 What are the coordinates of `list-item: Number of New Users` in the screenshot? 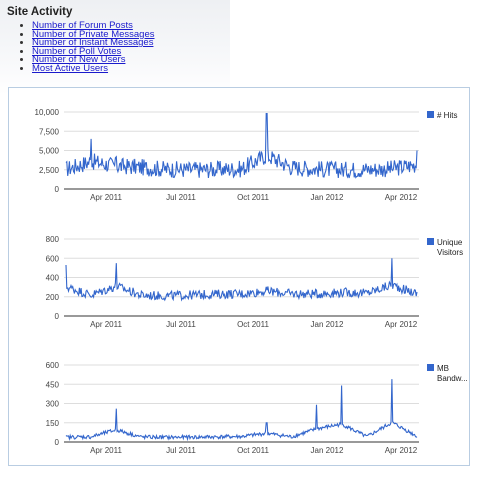 It's located at (93, 60).